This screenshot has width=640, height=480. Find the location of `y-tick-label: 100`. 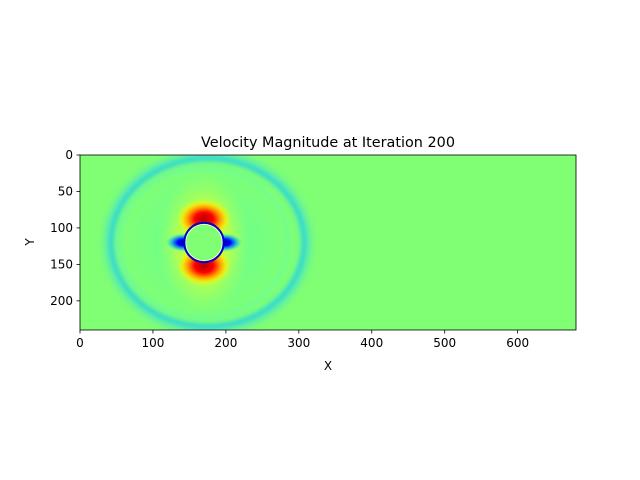

y-tick-label: 100 is located at coordinates (61, 228).